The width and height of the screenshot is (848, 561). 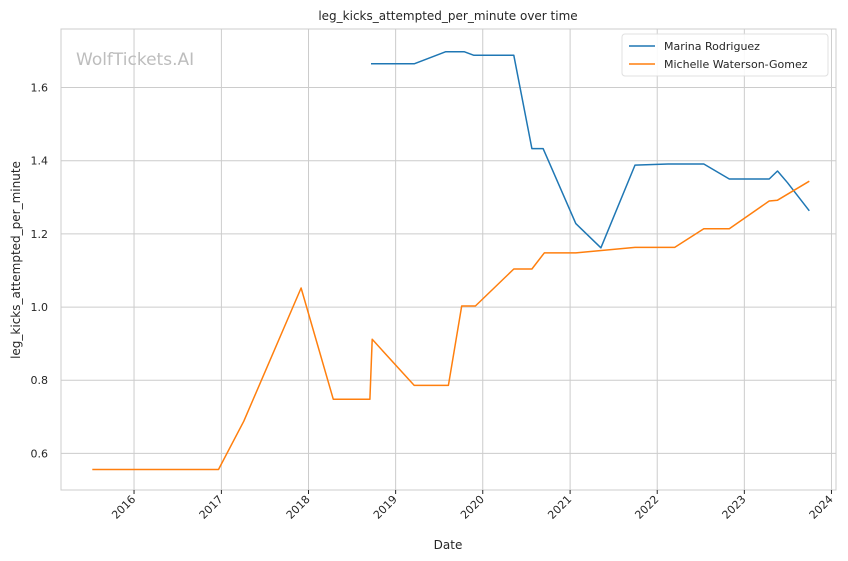 I want to click on y-tick-label: 1.0, so click(x=40, y=307).